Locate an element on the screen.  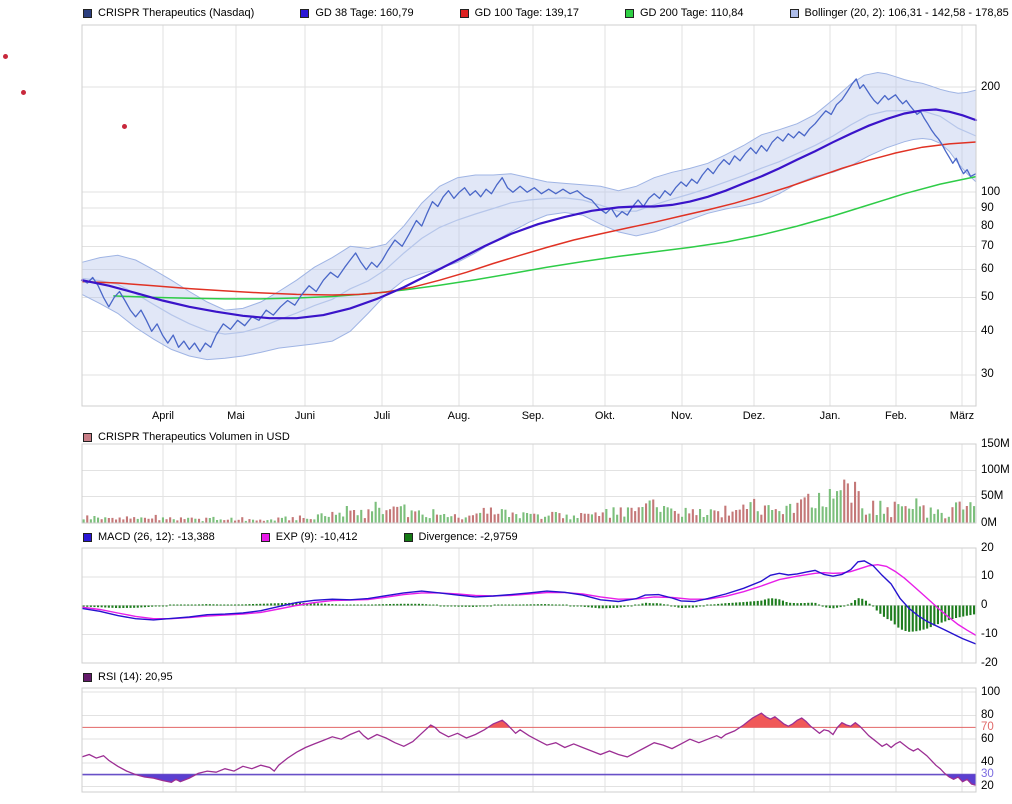
red-marker-dot is located at coordinates (5, 56).